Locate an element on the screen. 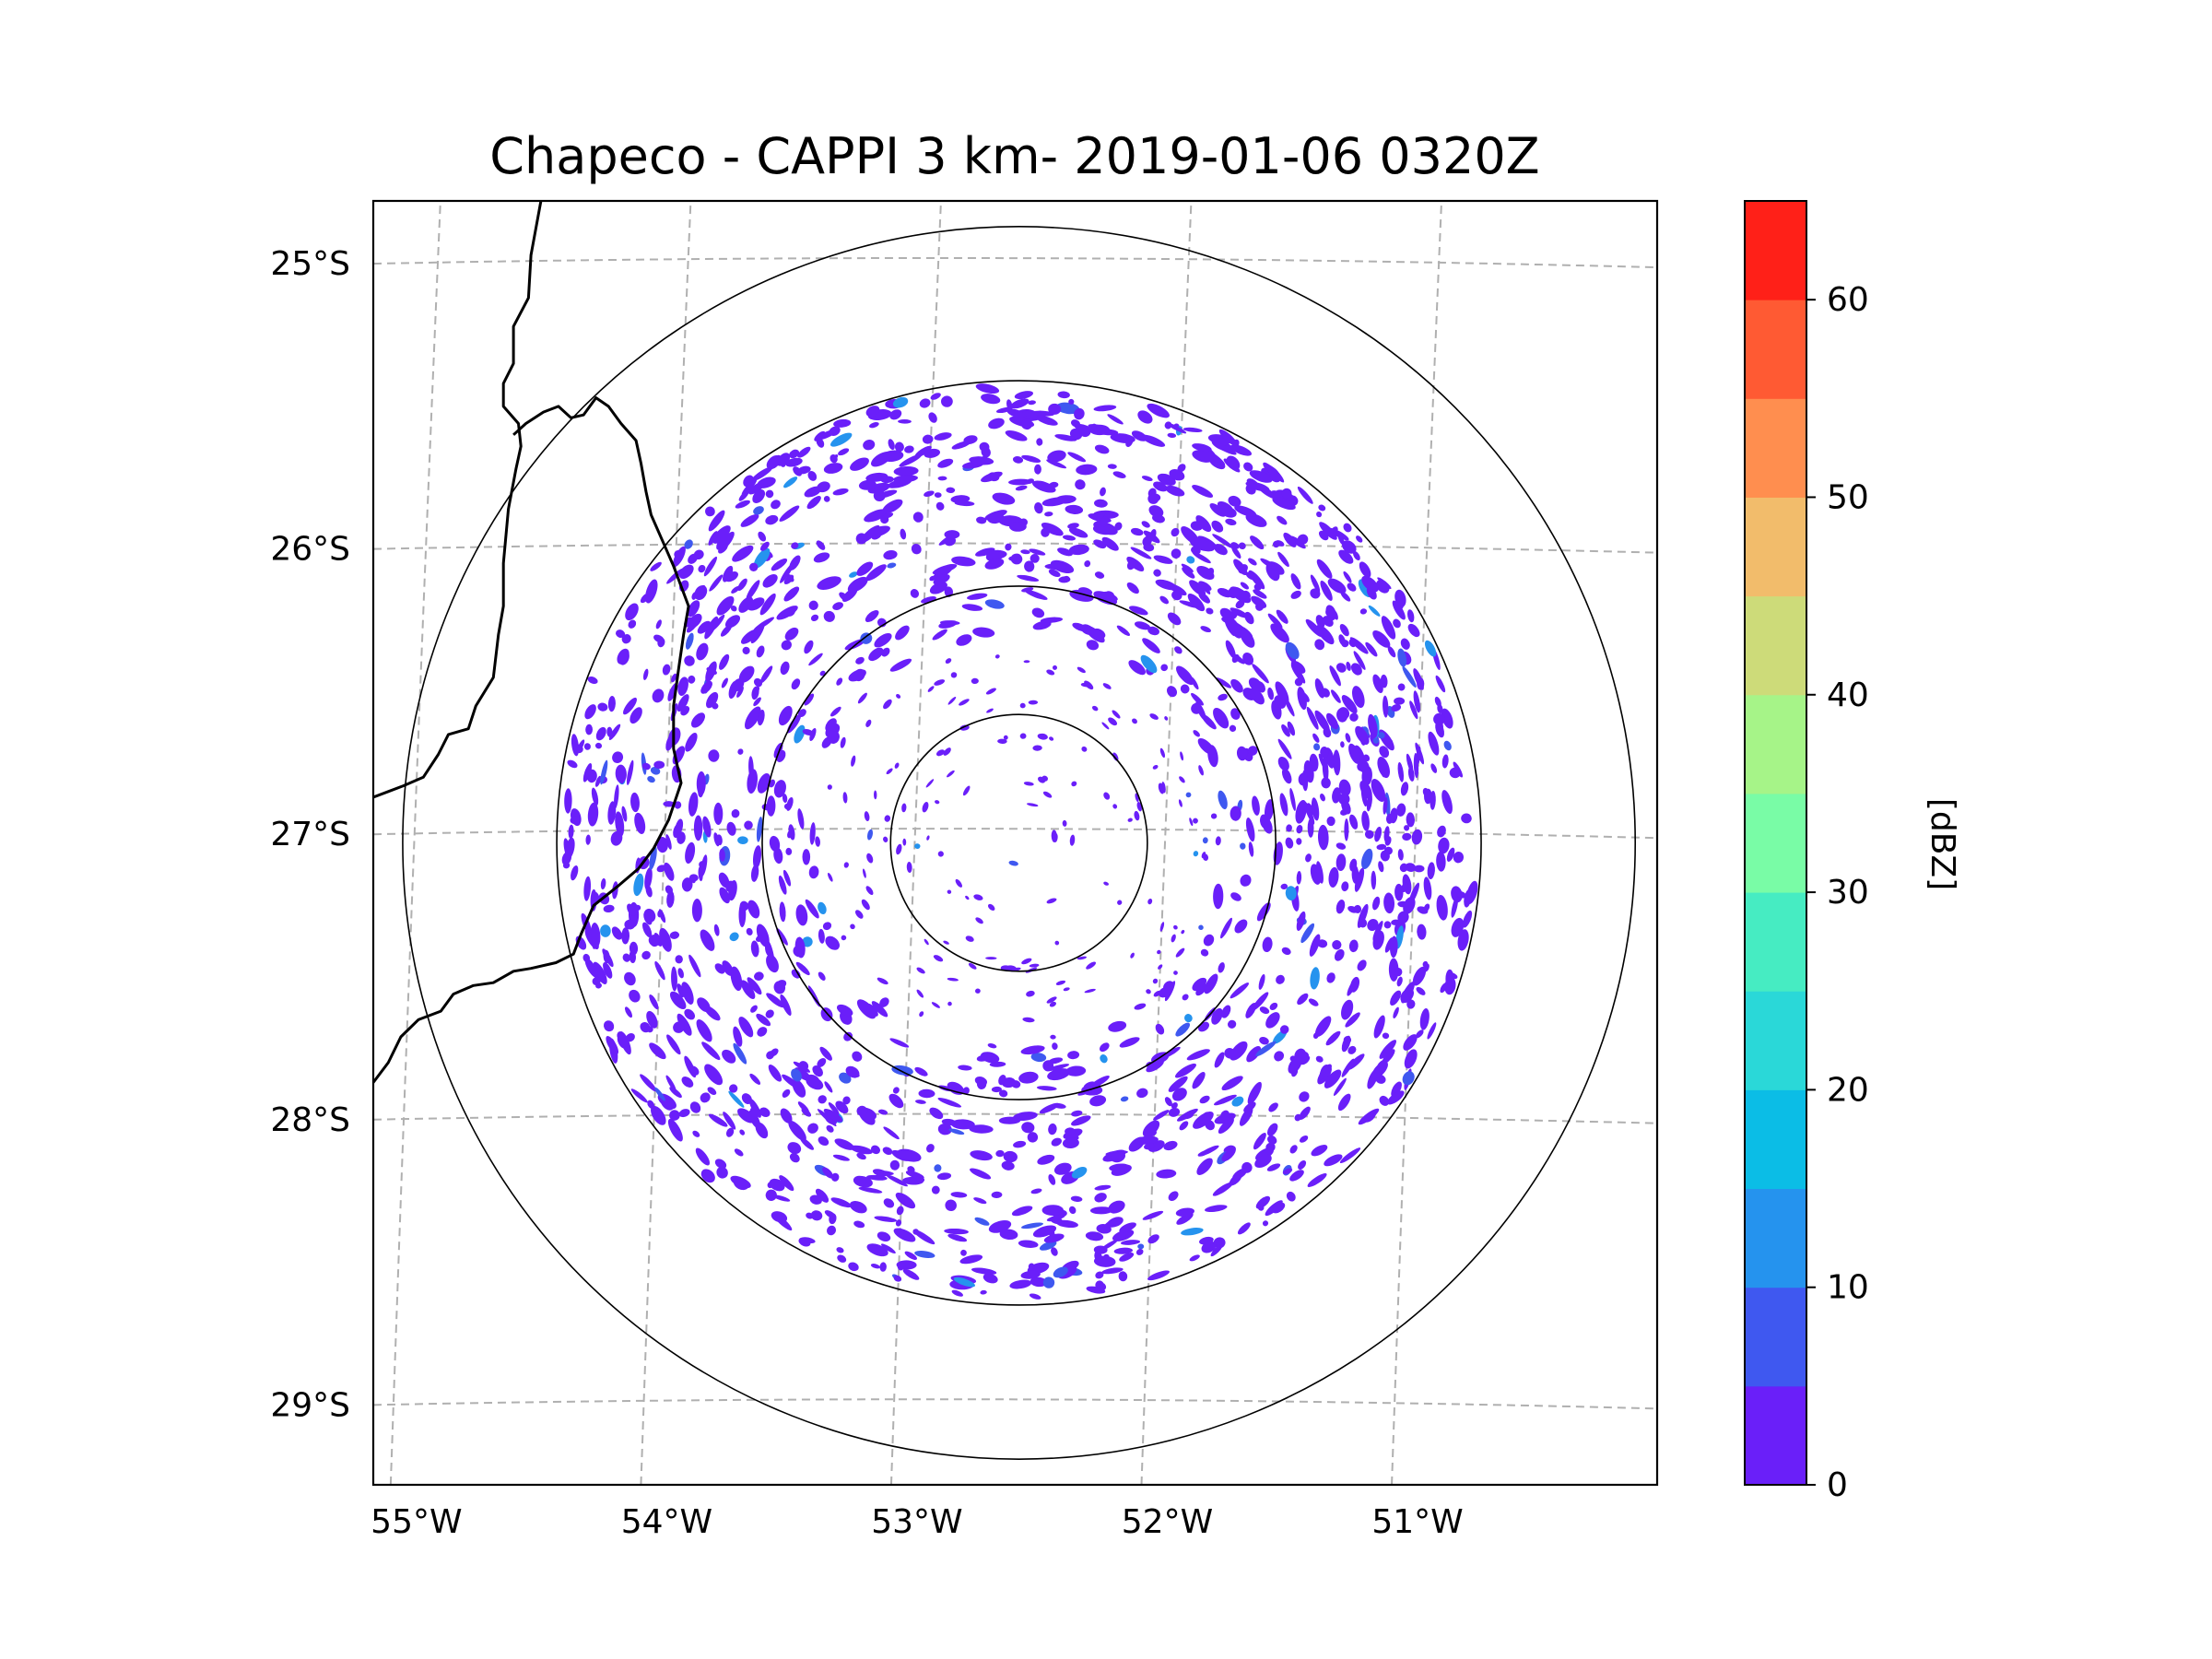  lon-tick-label: 52°W is located at coordinates (1167, 1522).